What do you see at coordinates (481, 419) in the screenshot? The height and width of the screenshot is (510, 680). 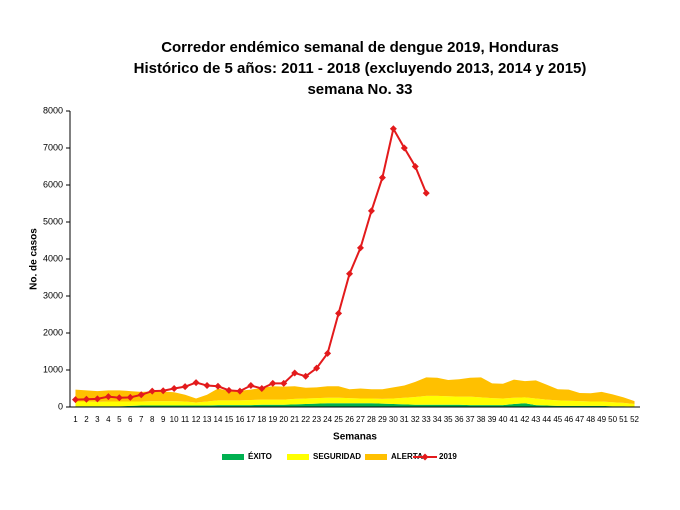 I see `x-tick-label: 38` at bounding box center [481, 419].